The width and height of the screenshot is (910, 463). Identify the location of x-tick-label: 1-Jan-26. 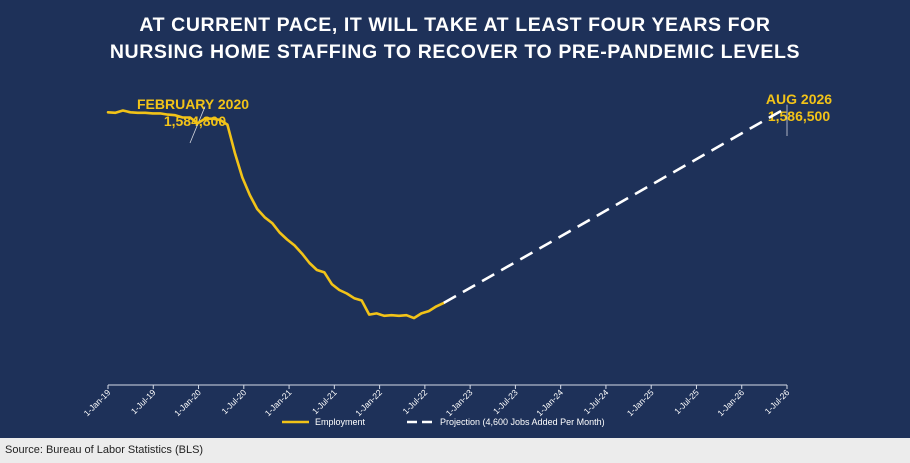
(730, 402).